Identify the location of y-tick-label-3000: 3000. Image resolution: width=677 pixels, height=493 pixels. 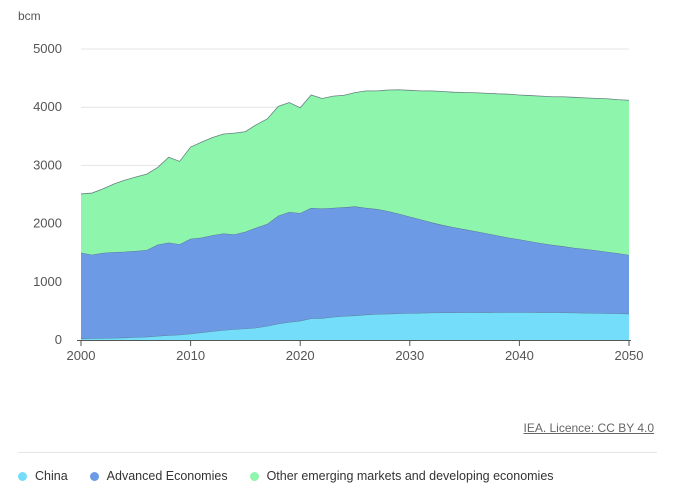
(47, 164).